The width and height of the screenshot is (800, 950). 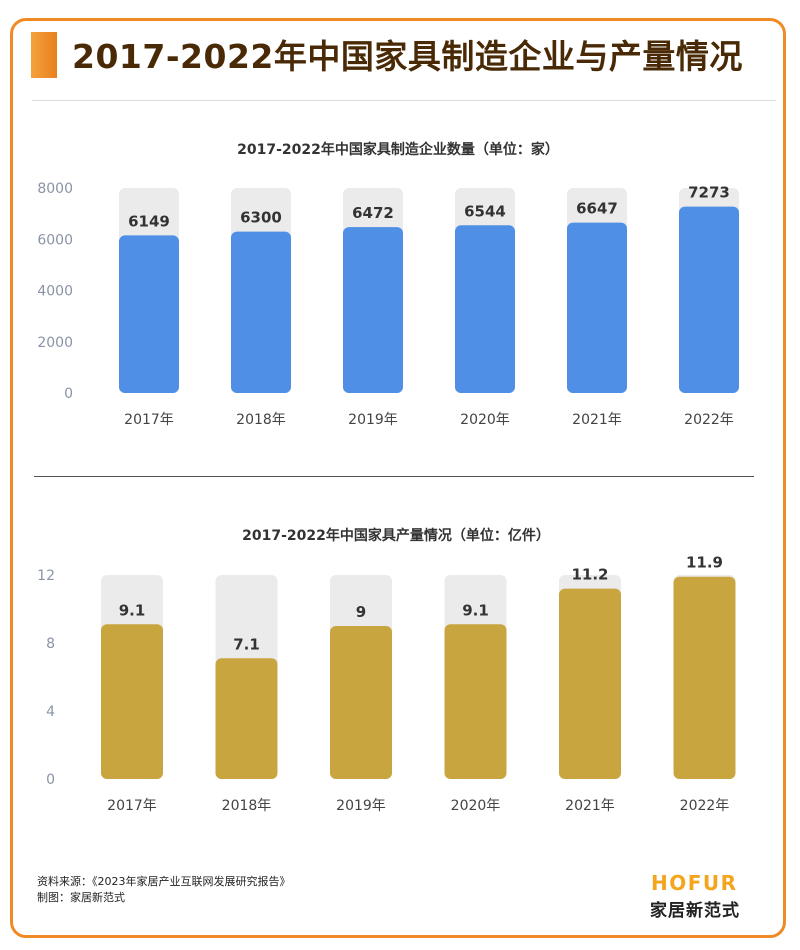 I want to click on brand-logo-en: HOFUR, so click(x=694, y=883).